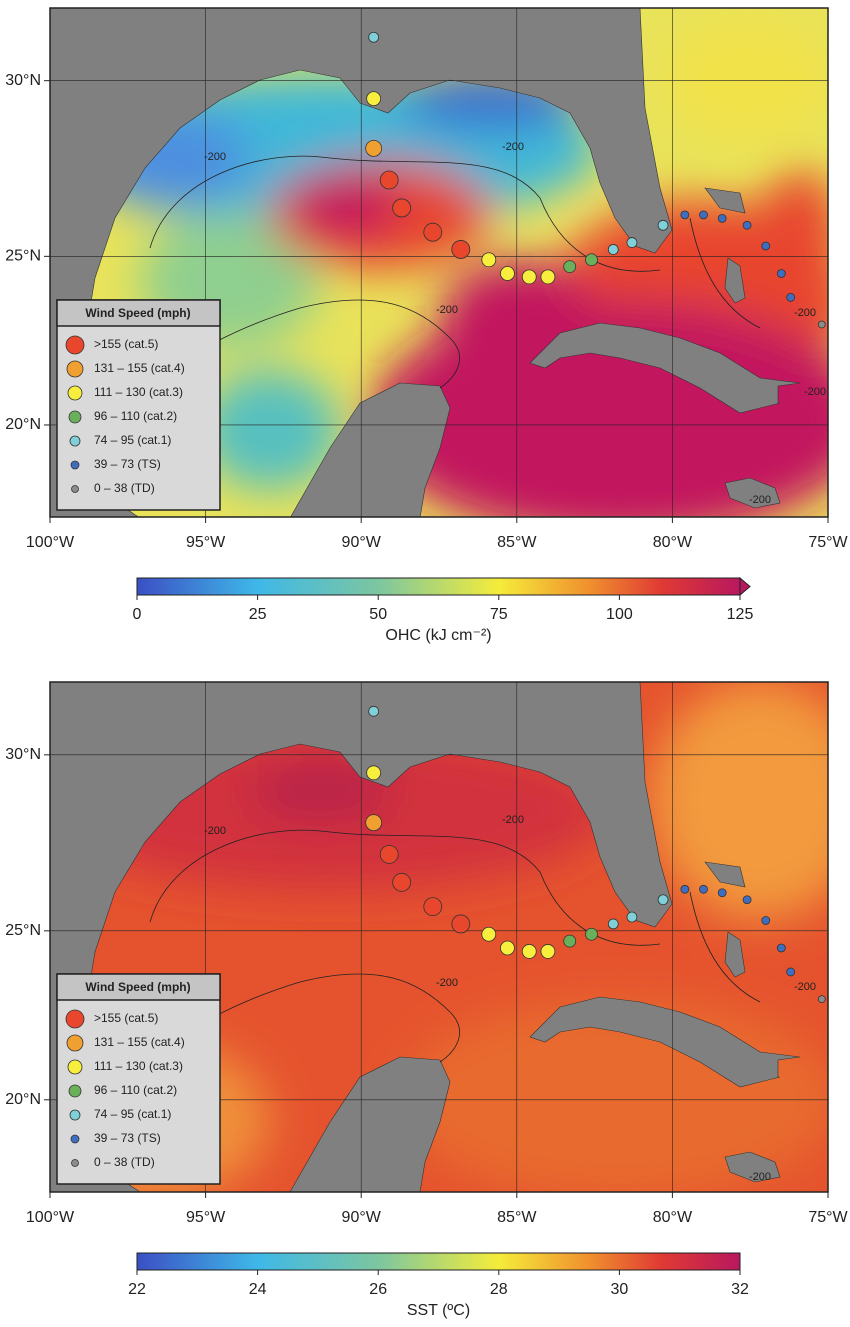 The image size is (850, 1327). I want to click on colorbar-label: OHC (kJ cm⁻²), so click(438, 635).